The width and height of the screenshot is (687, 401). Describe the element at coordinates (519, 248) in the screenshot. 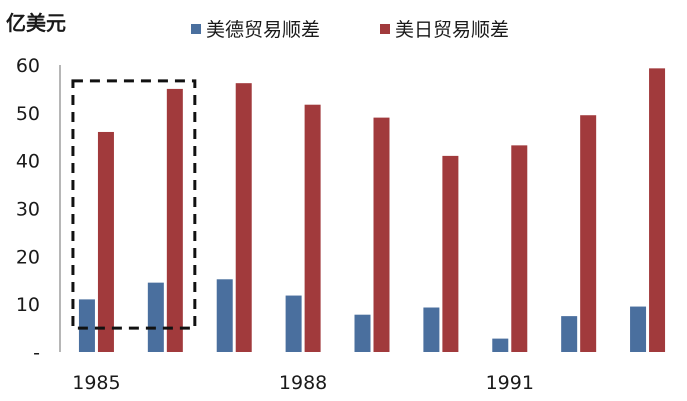

I see `bar-japan-1991` at that location.